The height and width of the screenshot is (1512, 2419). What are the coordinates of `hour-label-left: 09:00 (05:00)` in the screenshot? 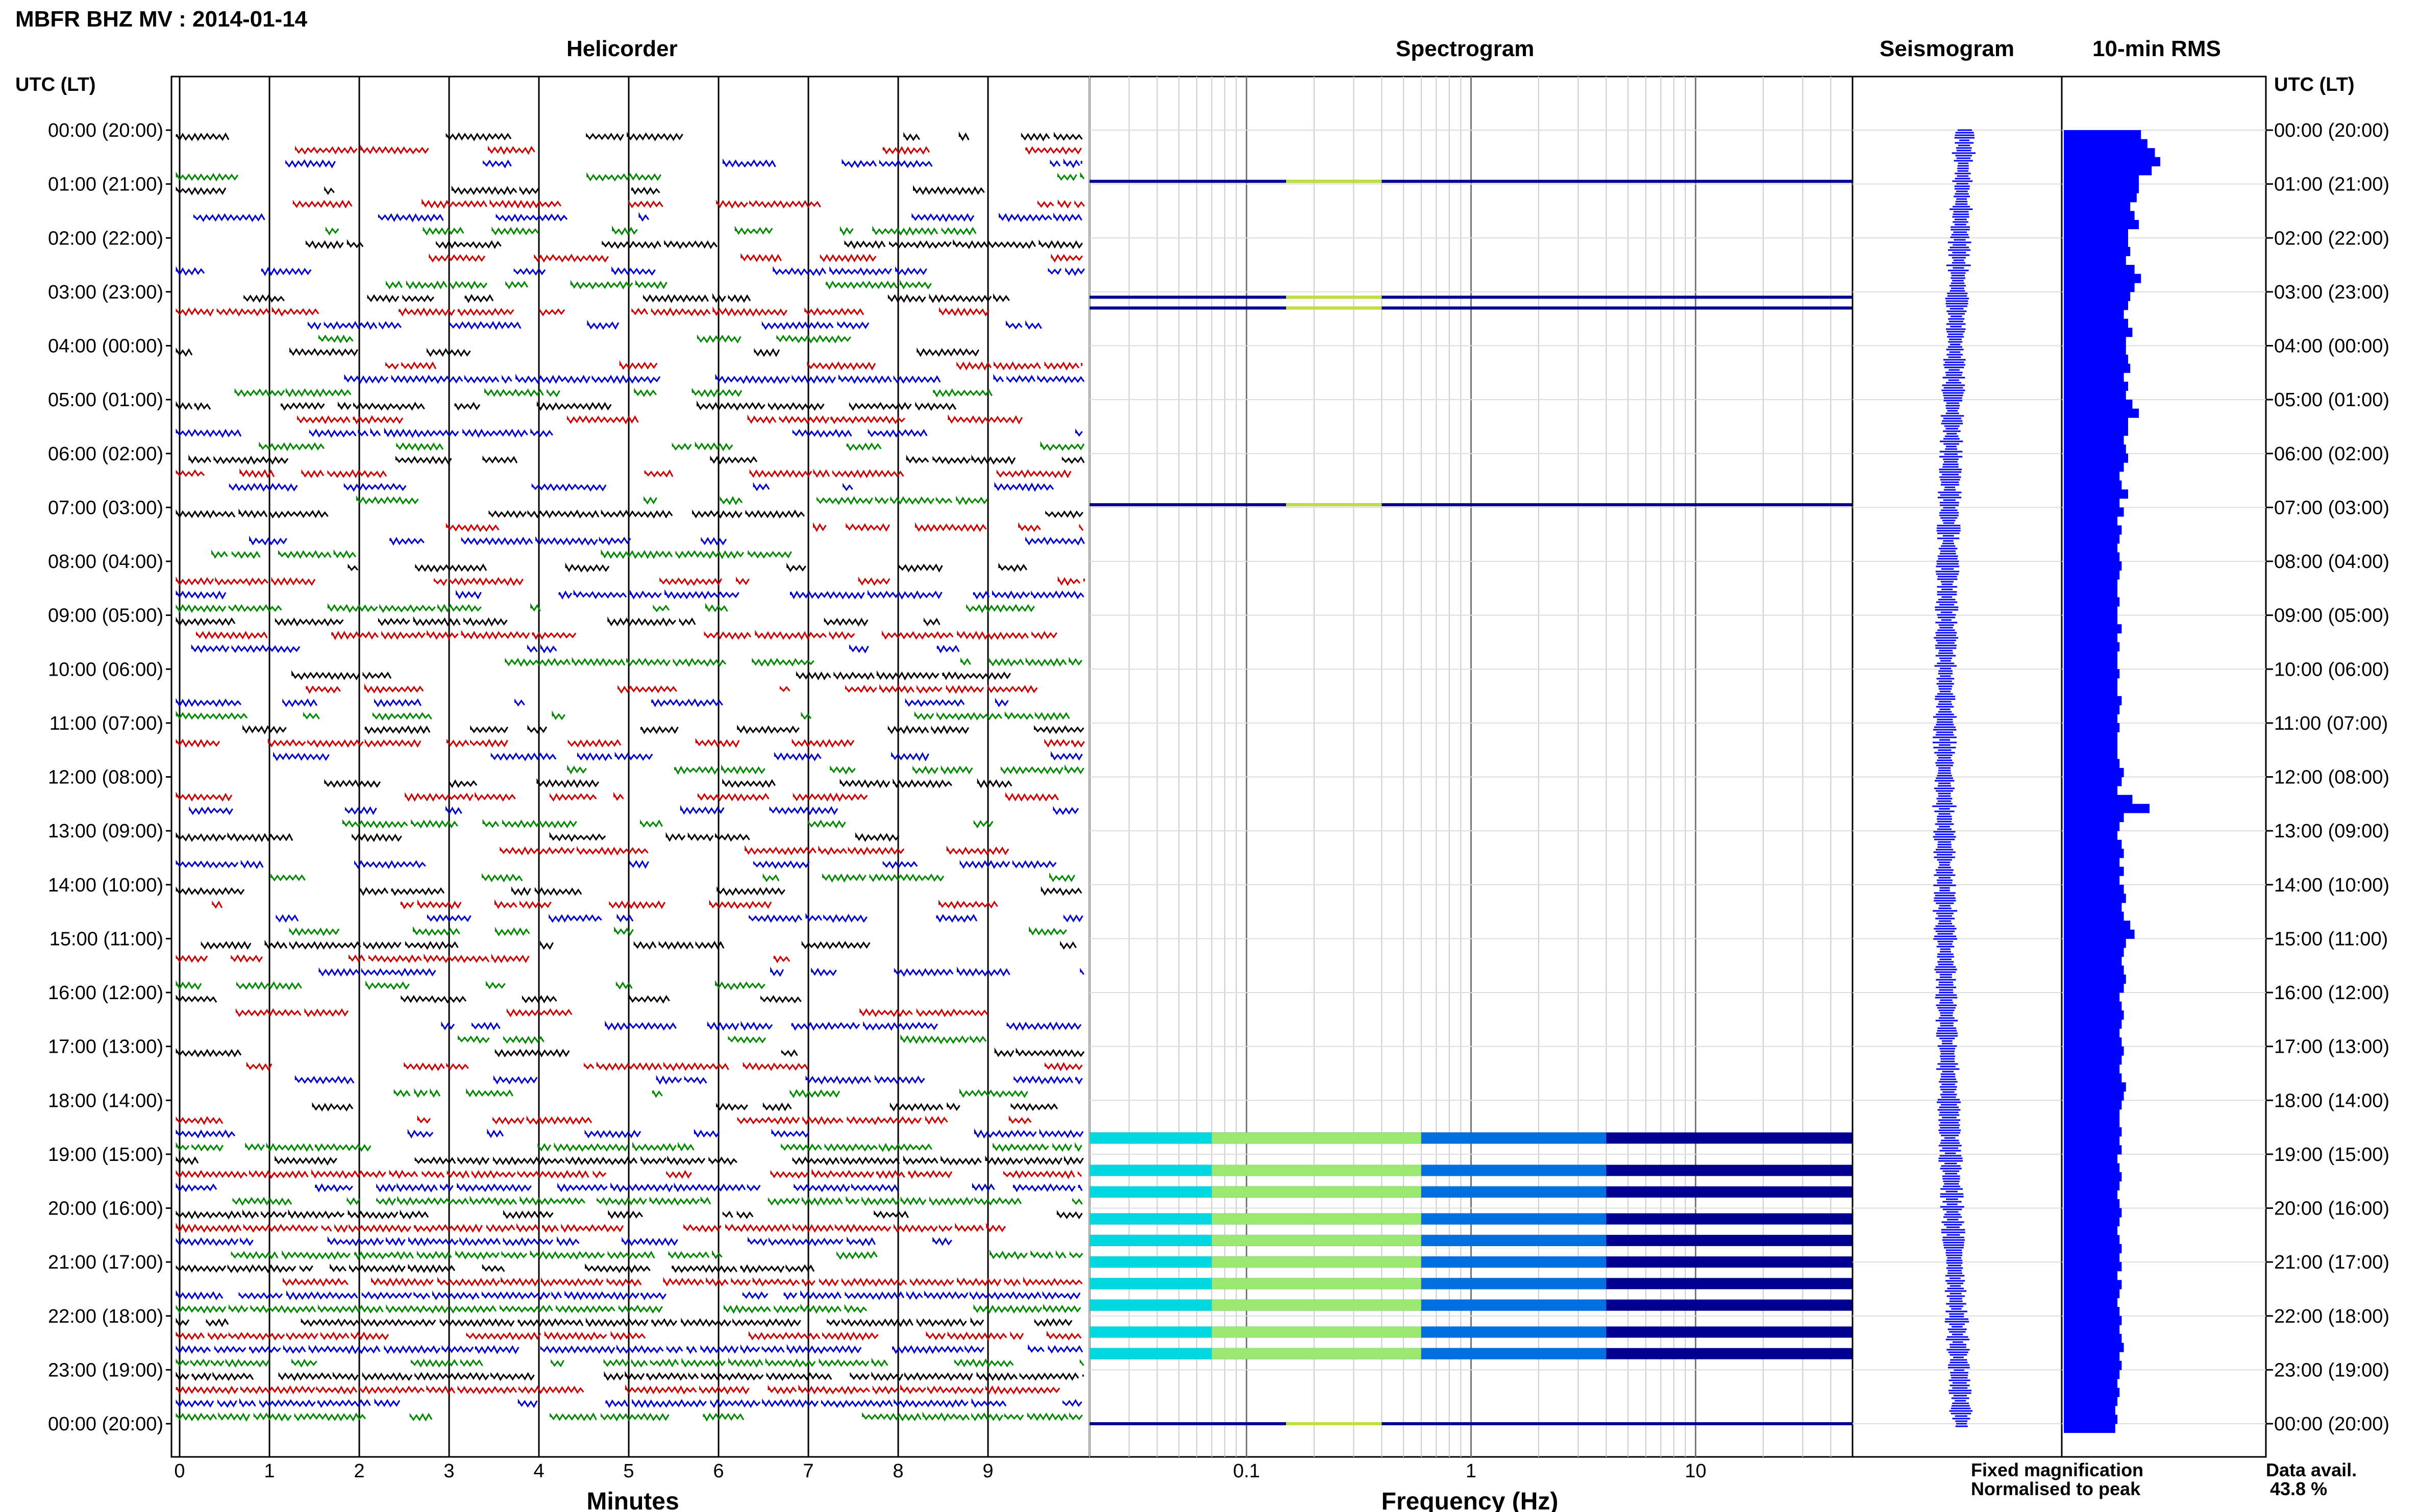 It's located at (105, 616).